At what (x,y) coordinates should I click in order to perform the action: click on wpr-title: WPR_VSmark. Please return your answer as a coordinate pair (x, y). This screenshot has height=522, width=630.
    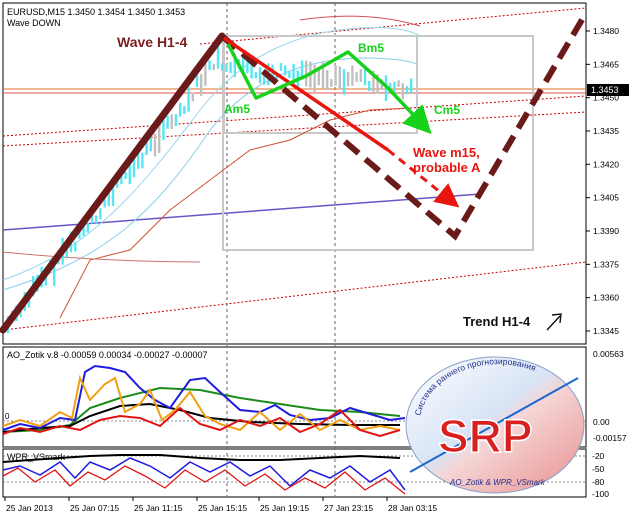
    Looking at the image, I should click on (36, 457).